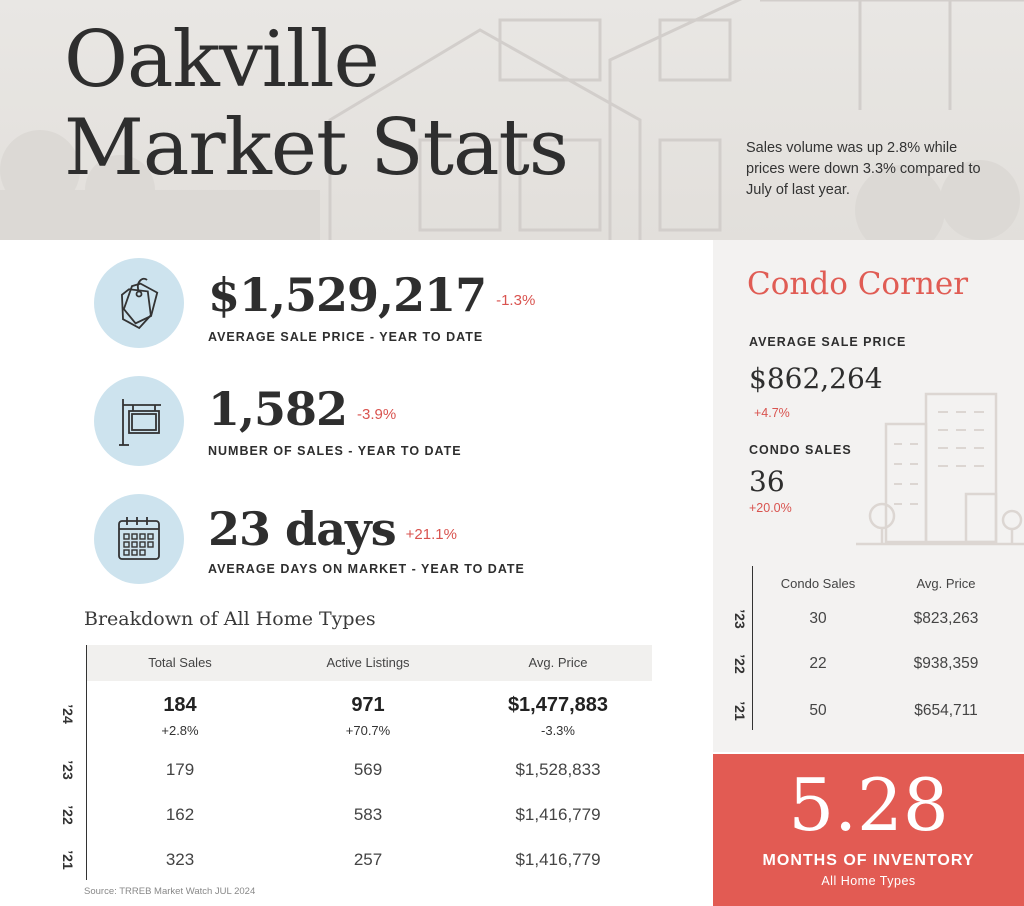 The image size is (1024, 906). What do you see at coordinates (818, 618) in the screenshot?
I see `cell-condo-sales: 30` at bounding box center [818, 618].